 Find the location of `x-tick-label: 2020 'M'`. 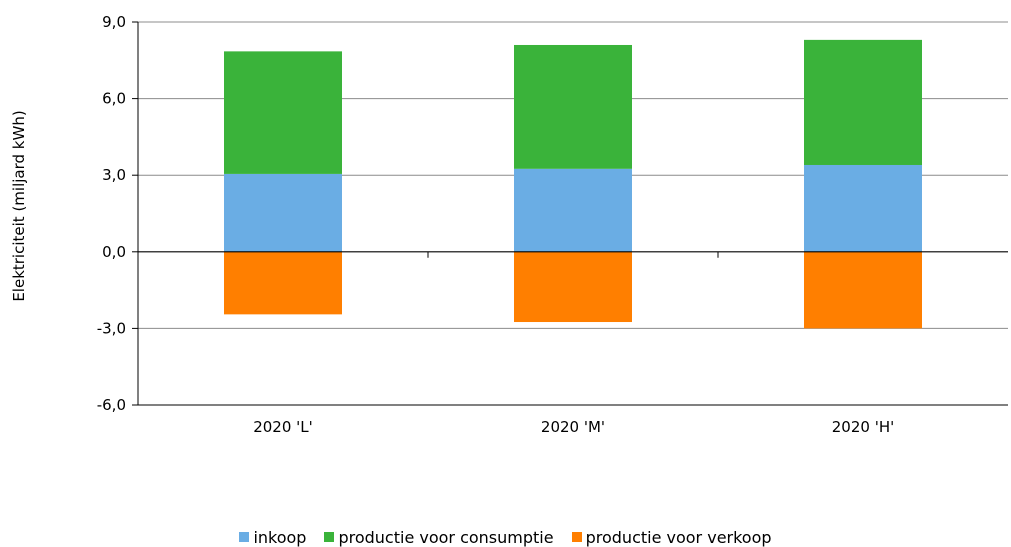

x-tick-label: 2020 'M' is located at coordinates (573, 427).